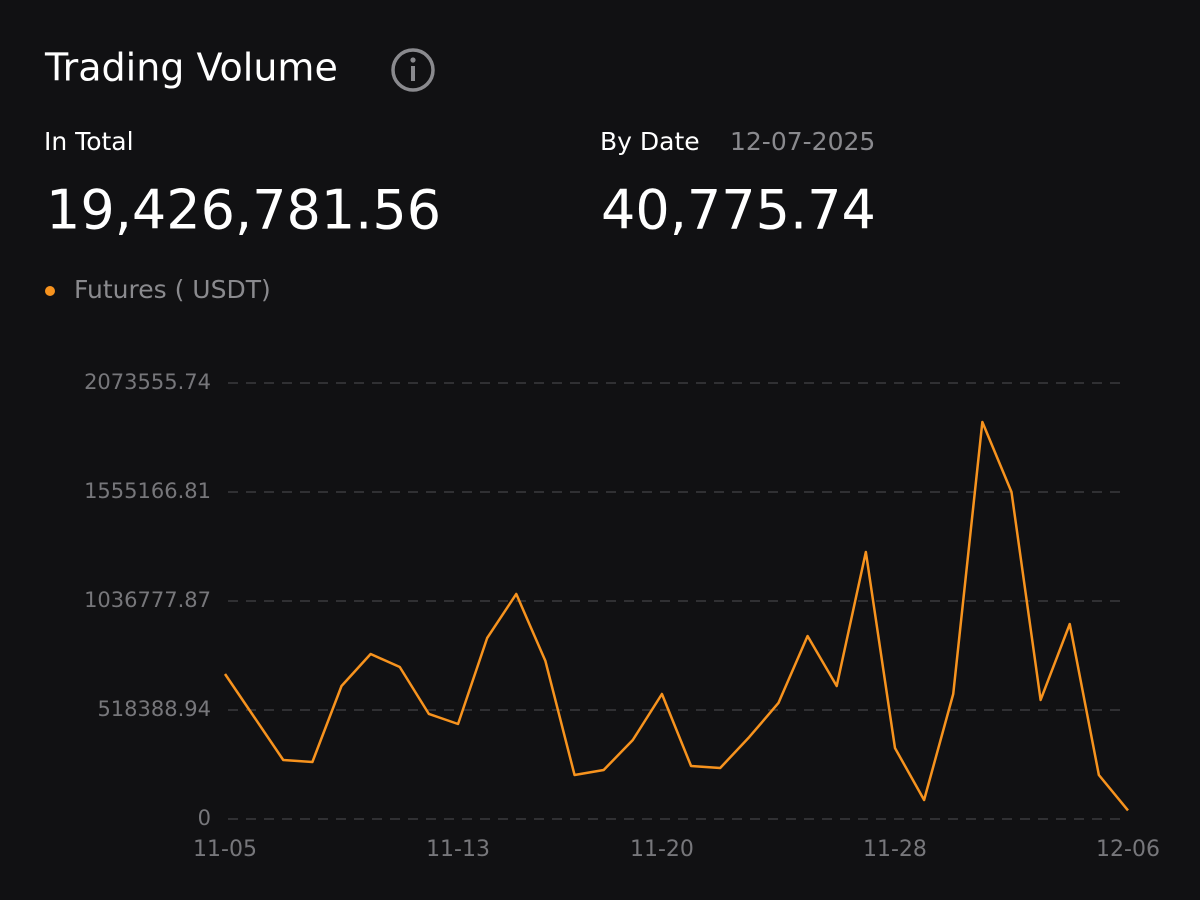 This screenshot has height=900, width=1200. Describe the element at coordinates (895, 849) in the screenshot. I see `x-tick-label: 11-28` at that location.